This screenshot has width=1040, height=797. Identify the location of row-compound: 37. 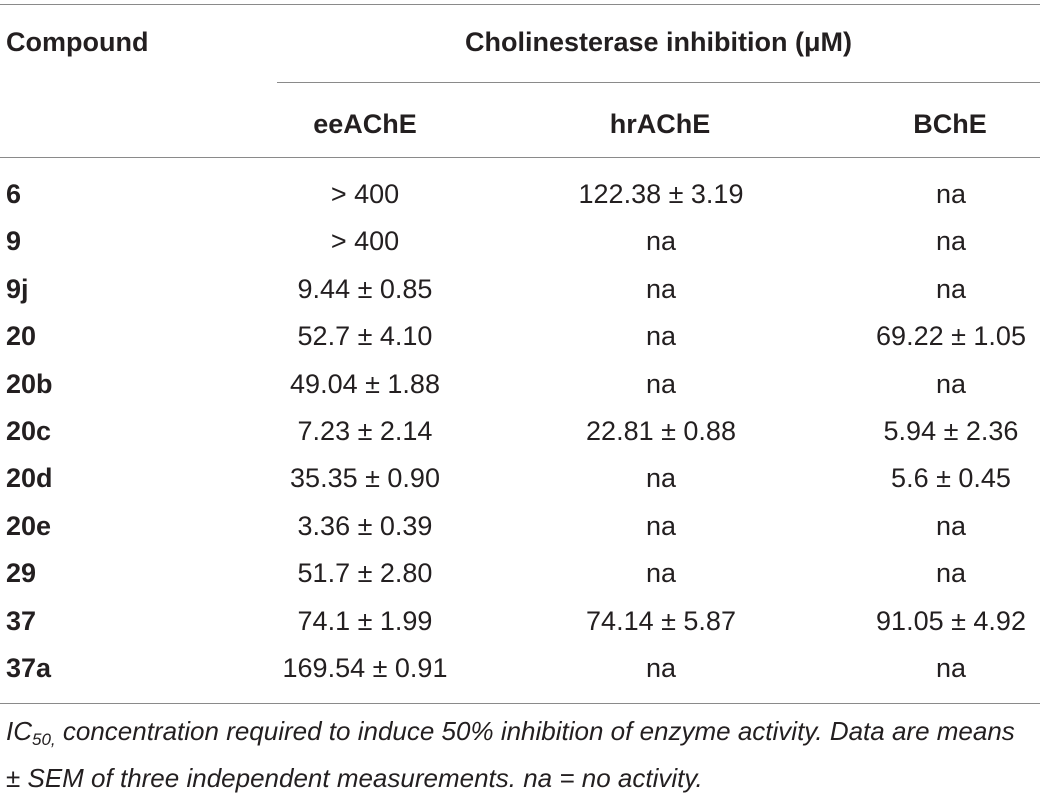
(21, 621).